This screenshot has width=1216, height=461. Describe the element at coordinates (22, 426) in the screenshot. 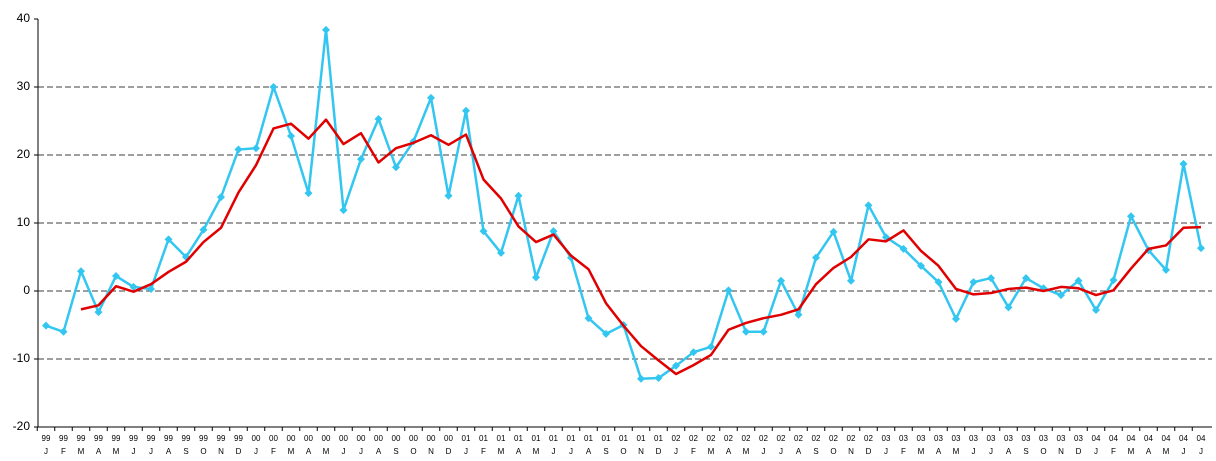

I see `y-tick-label: -20` at that location.